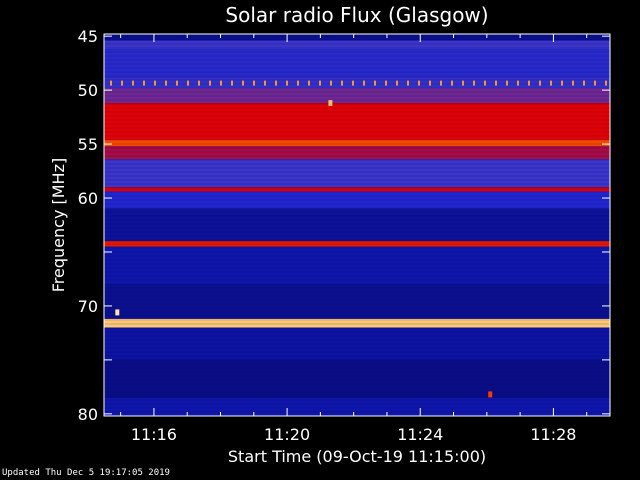 The height and width of the screenshot is (480, 640). What do you see at coordinates (88, 414) in the screenshot?
I see `y-tick-label: 80` at bounding box center [88, 414].